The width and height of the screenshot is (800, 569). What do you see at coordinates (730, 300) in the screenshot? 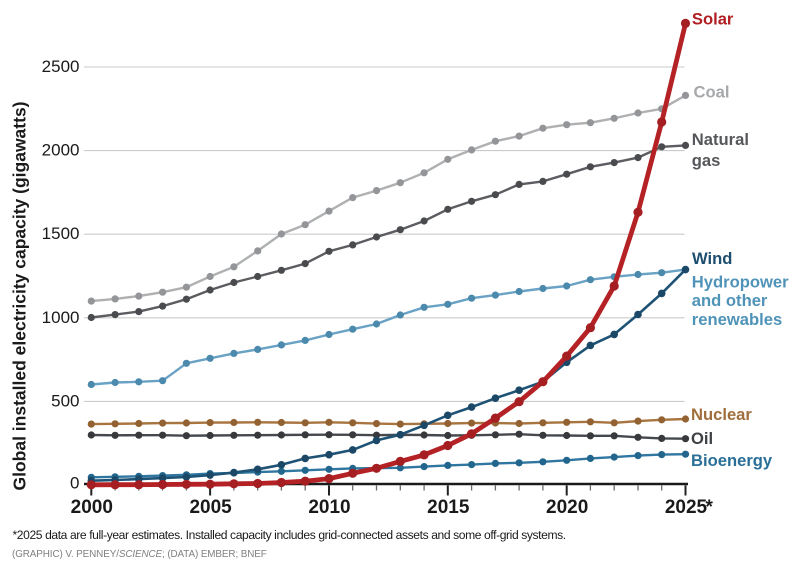
I see `svg-text: and other` at bounding box center [730, 300].